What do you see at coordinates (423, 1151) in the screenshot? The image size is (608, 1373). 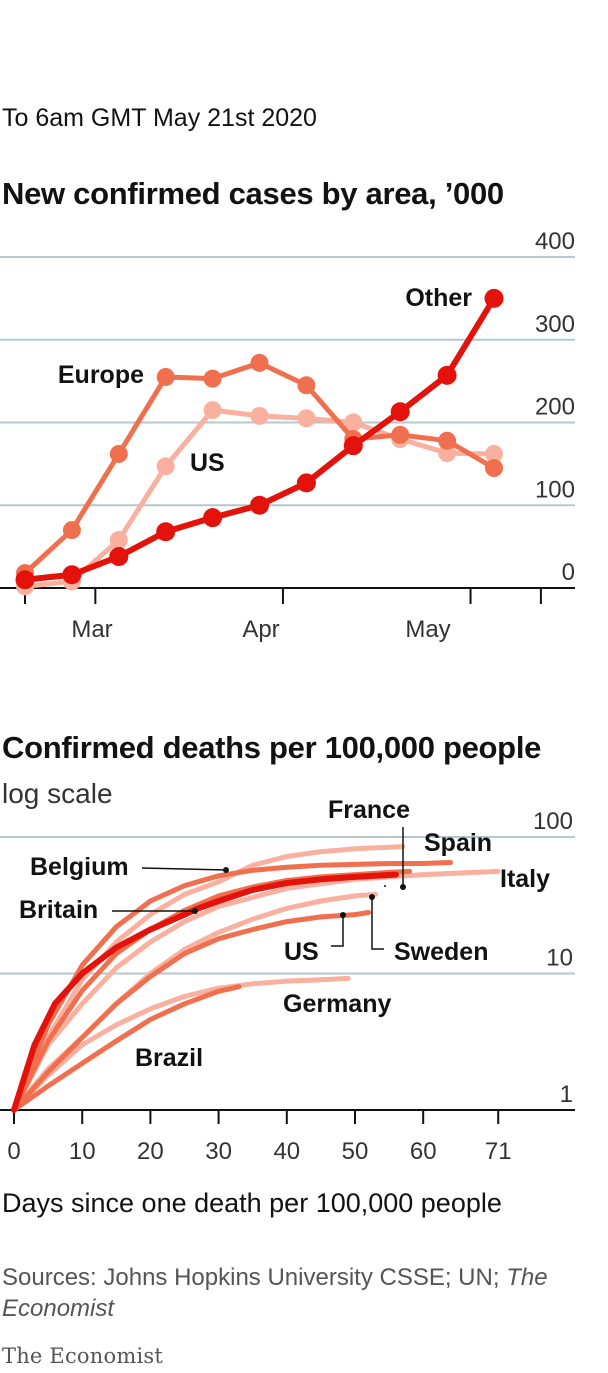 I see `x-tick-label: 60` at bounding box center [423, 1151].